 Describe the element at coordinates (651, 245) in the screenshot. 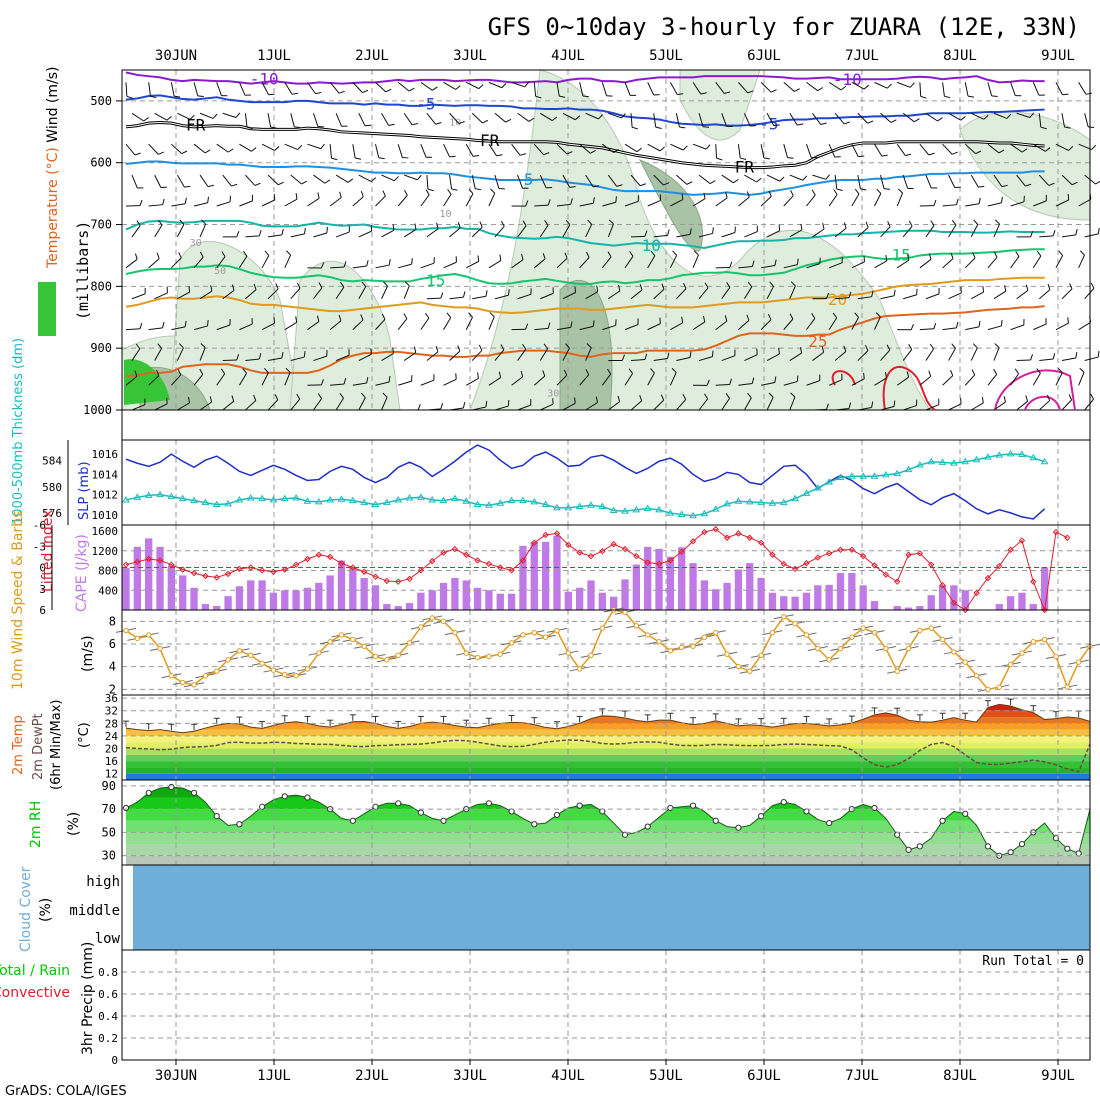

I see `contour-label: 10` at that location.